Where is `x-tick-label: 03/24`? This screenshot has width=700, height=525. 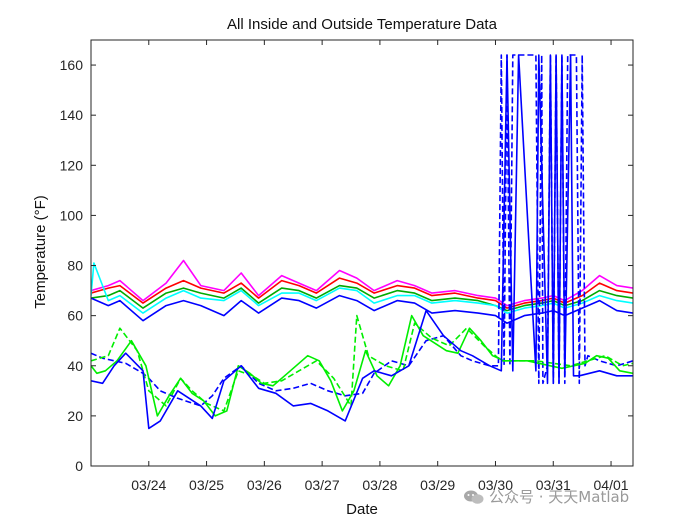 x-tick-label: 03/24 is located at coordinates (148, 485).